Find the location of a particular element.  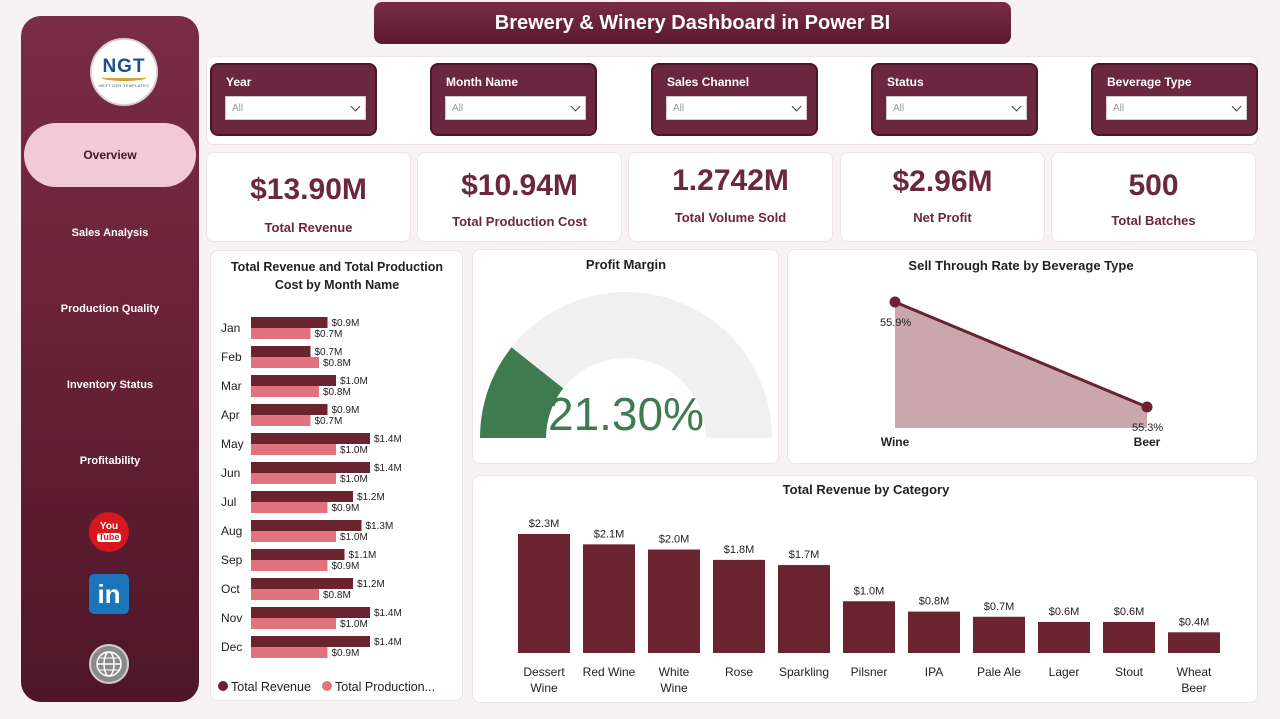

nav-sales-analysis: Sales Analysis is located at coordinates (110, 233).